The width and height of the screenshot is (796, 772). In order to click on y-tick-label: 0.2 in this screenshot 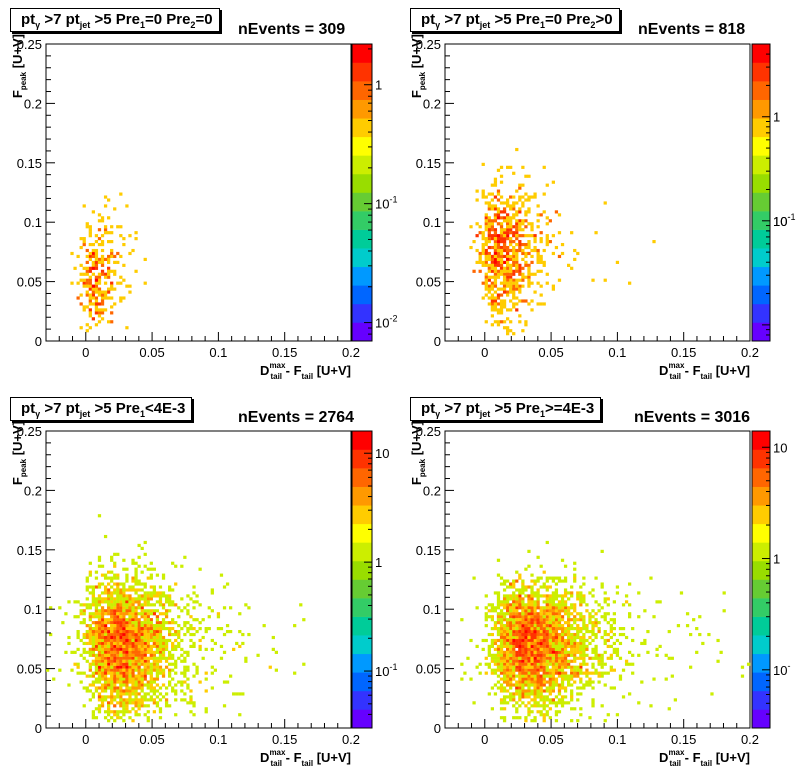, I will do `click(432, 103)`.